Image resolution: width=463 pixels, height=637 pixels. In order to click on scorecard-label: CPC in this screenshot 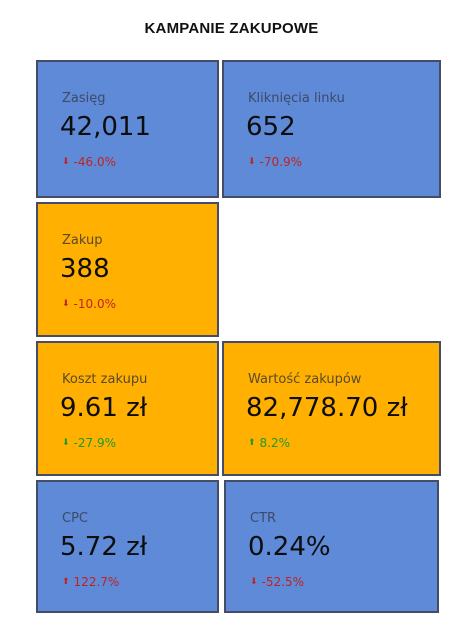, I will do `click(75, 518)`.